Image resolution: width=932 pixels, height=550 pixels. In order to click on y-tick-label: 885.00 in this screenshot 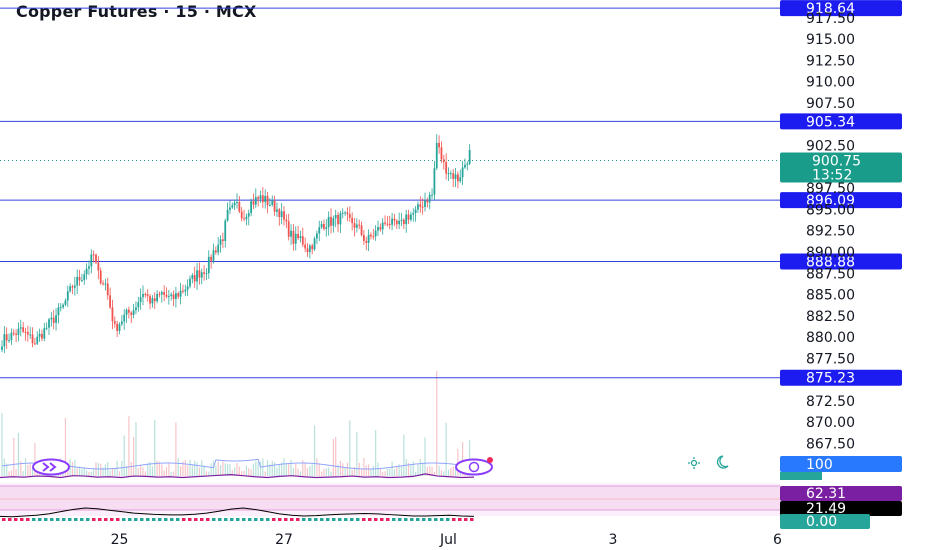, I will do `click(830, 296)`.